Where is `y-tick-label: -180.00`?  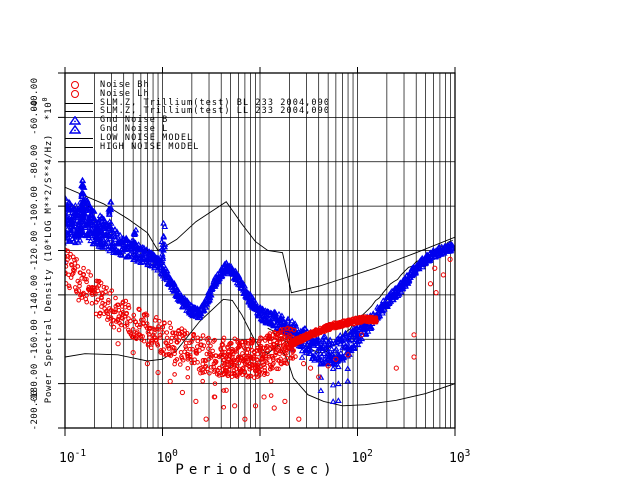
y-tick-label: -180.00 is located at coordinates (35, 383).